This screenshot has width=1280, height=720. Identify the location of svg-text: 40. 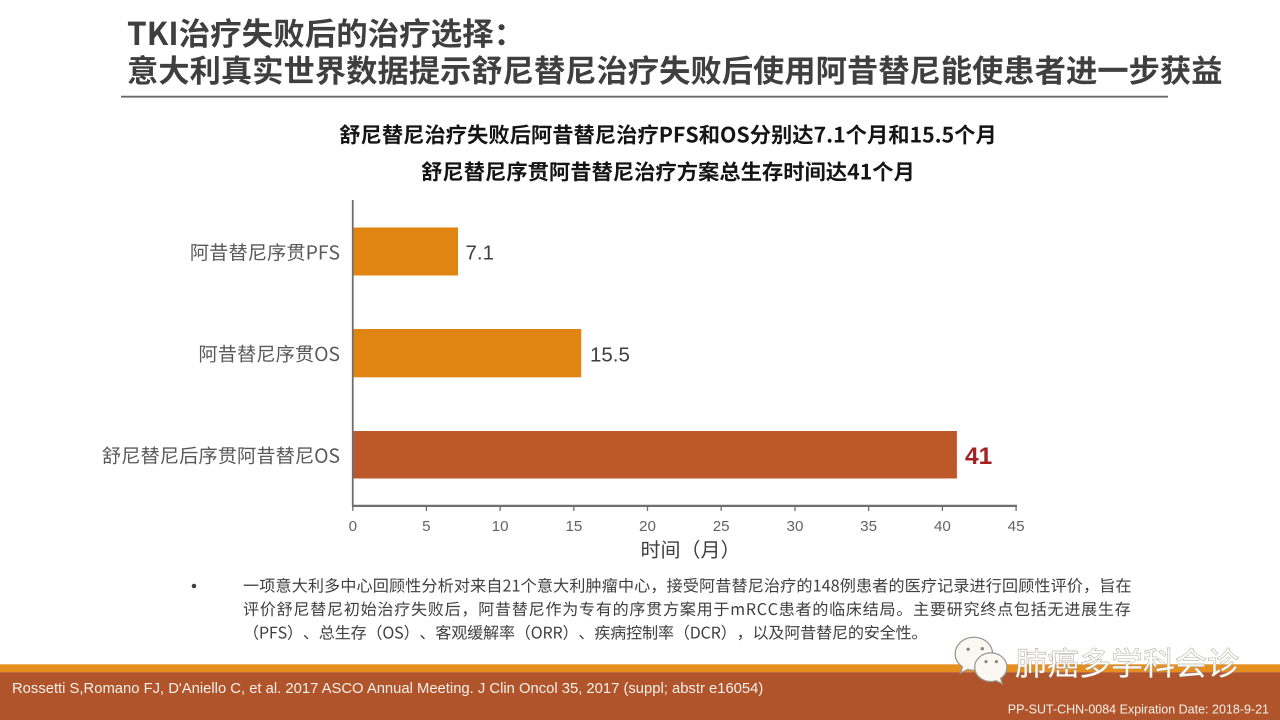
(942, 526).